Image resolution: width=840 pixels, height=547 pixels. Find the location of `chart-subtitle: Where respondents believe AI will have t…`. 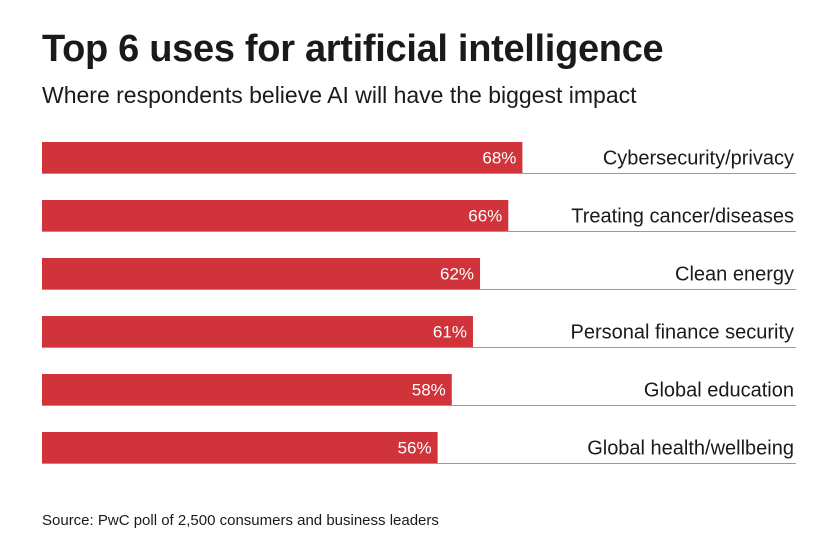

chart-subtitle: Where respondents believe AI will have t… is located at coordinates (339, 95).